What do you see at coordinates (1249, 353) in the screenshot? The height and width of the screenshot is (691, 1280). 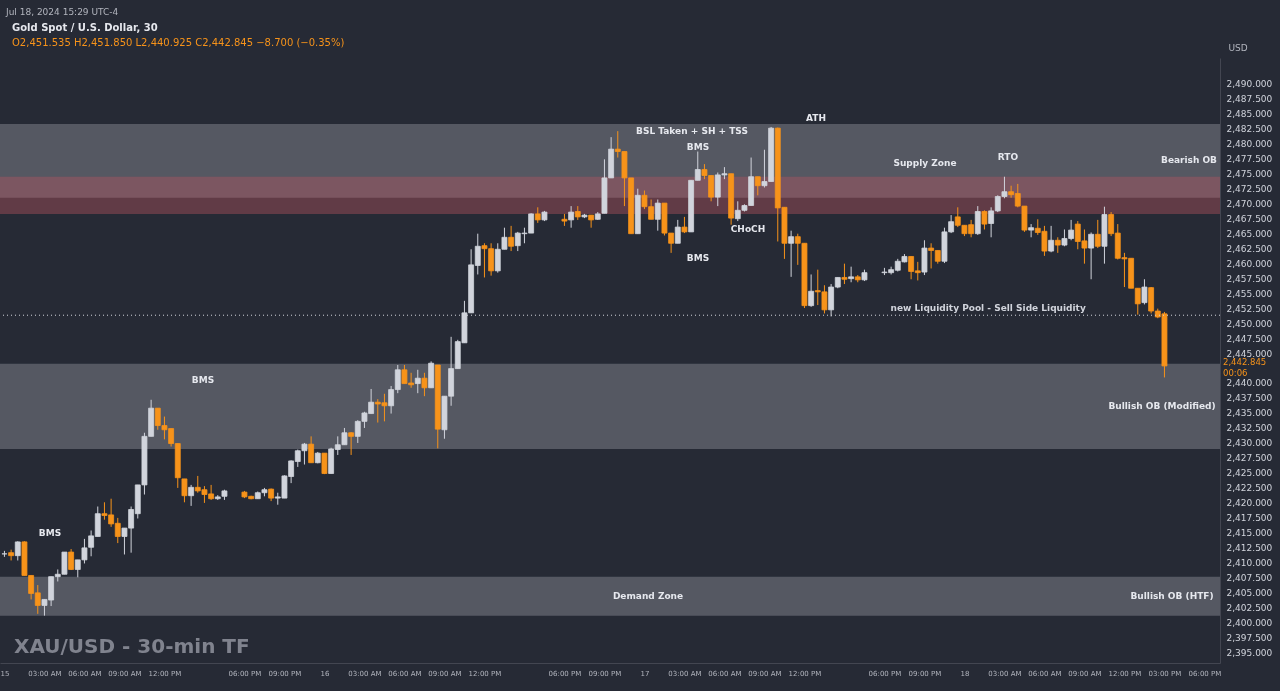 I see `y-tick-label: 2,445.000` at bounding box center [1249, 353].